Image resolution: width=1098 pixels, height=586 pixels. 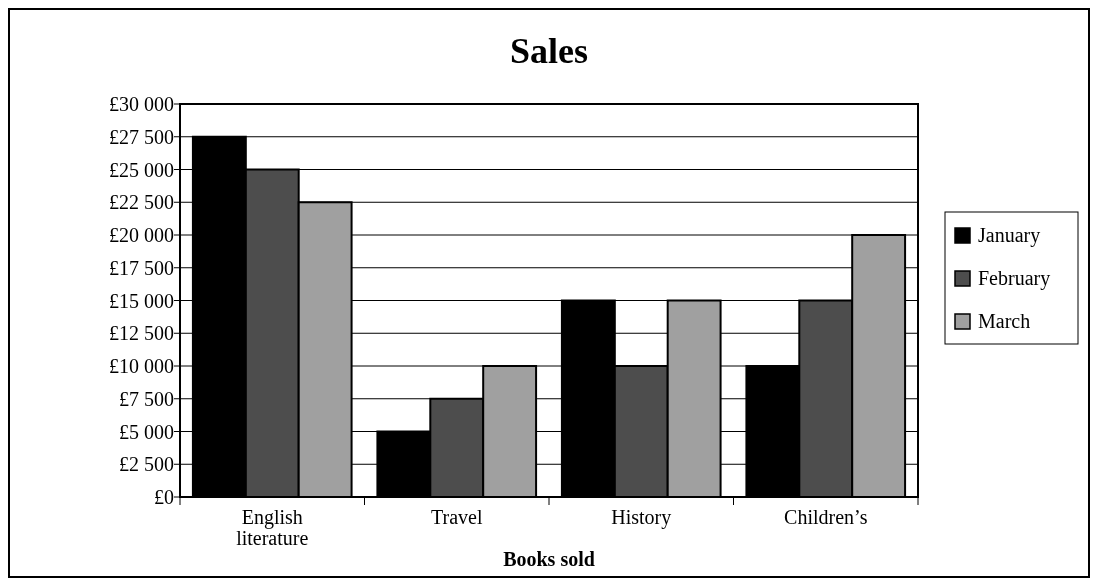 I want to click on y-tick-label: £10 000, so click(x=141, y=366).